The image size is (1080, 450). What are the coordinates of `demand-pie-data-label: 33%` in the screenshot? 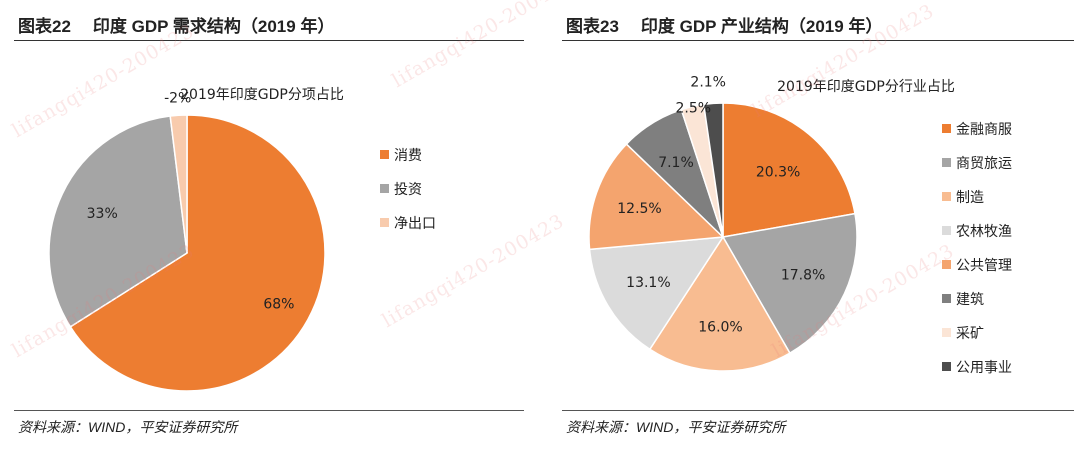 It's located at (102, 214).